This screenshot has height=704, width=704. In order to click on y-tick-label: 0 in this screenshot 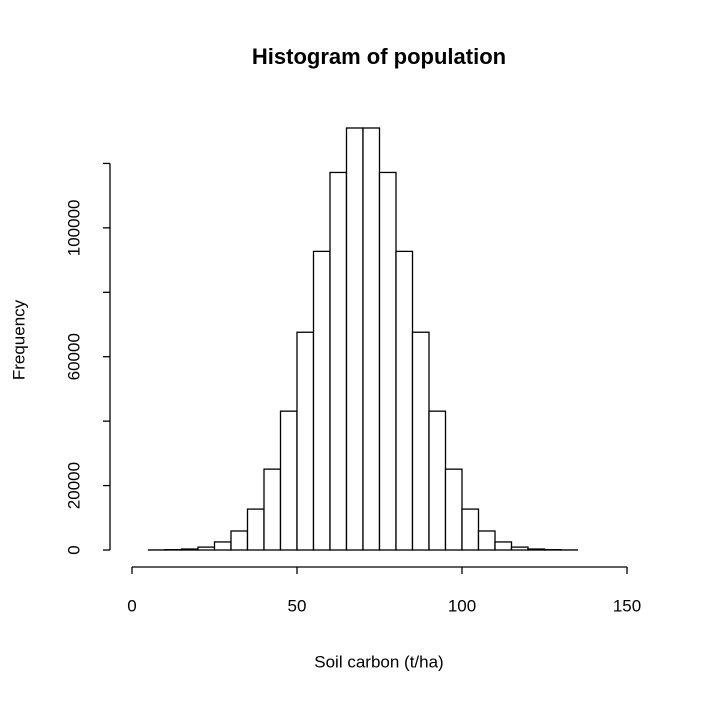, I will do `click(73, 549)`.